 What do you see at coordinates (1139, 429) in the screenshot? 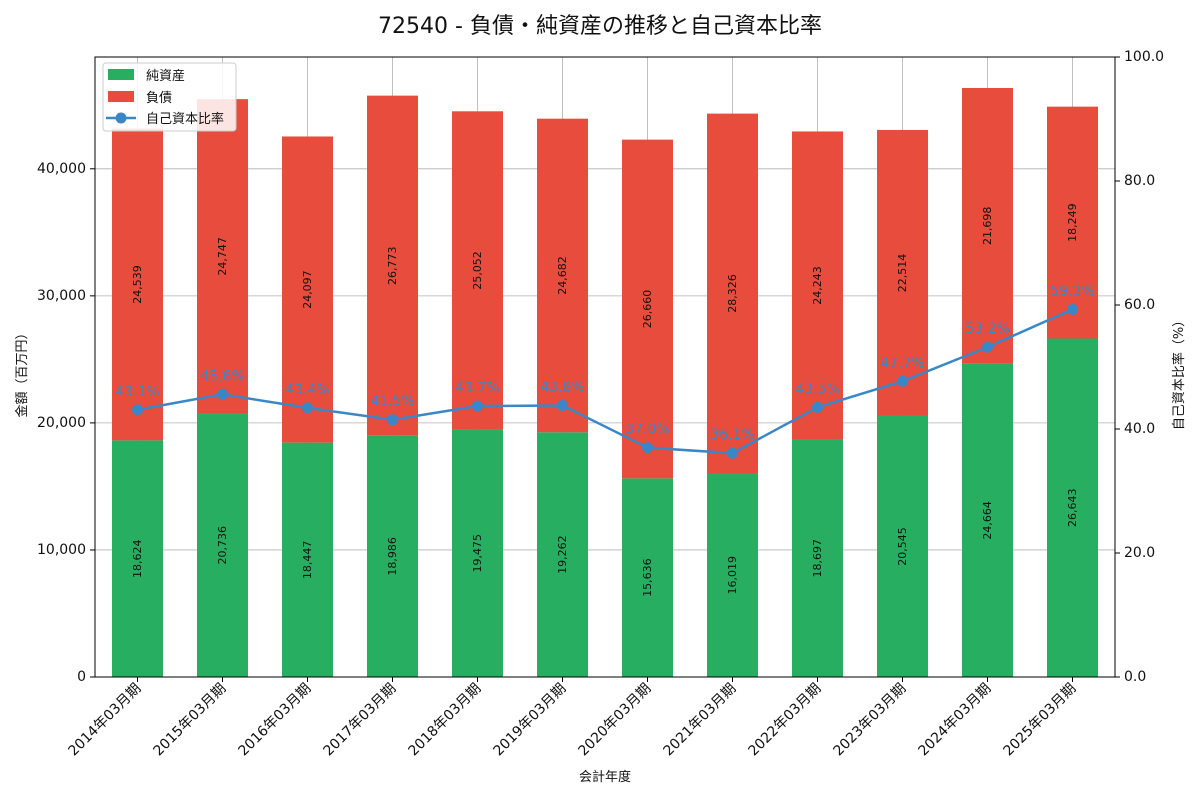
I see `y2-tick-label: 40.0` at bounding box center [1139, 429].